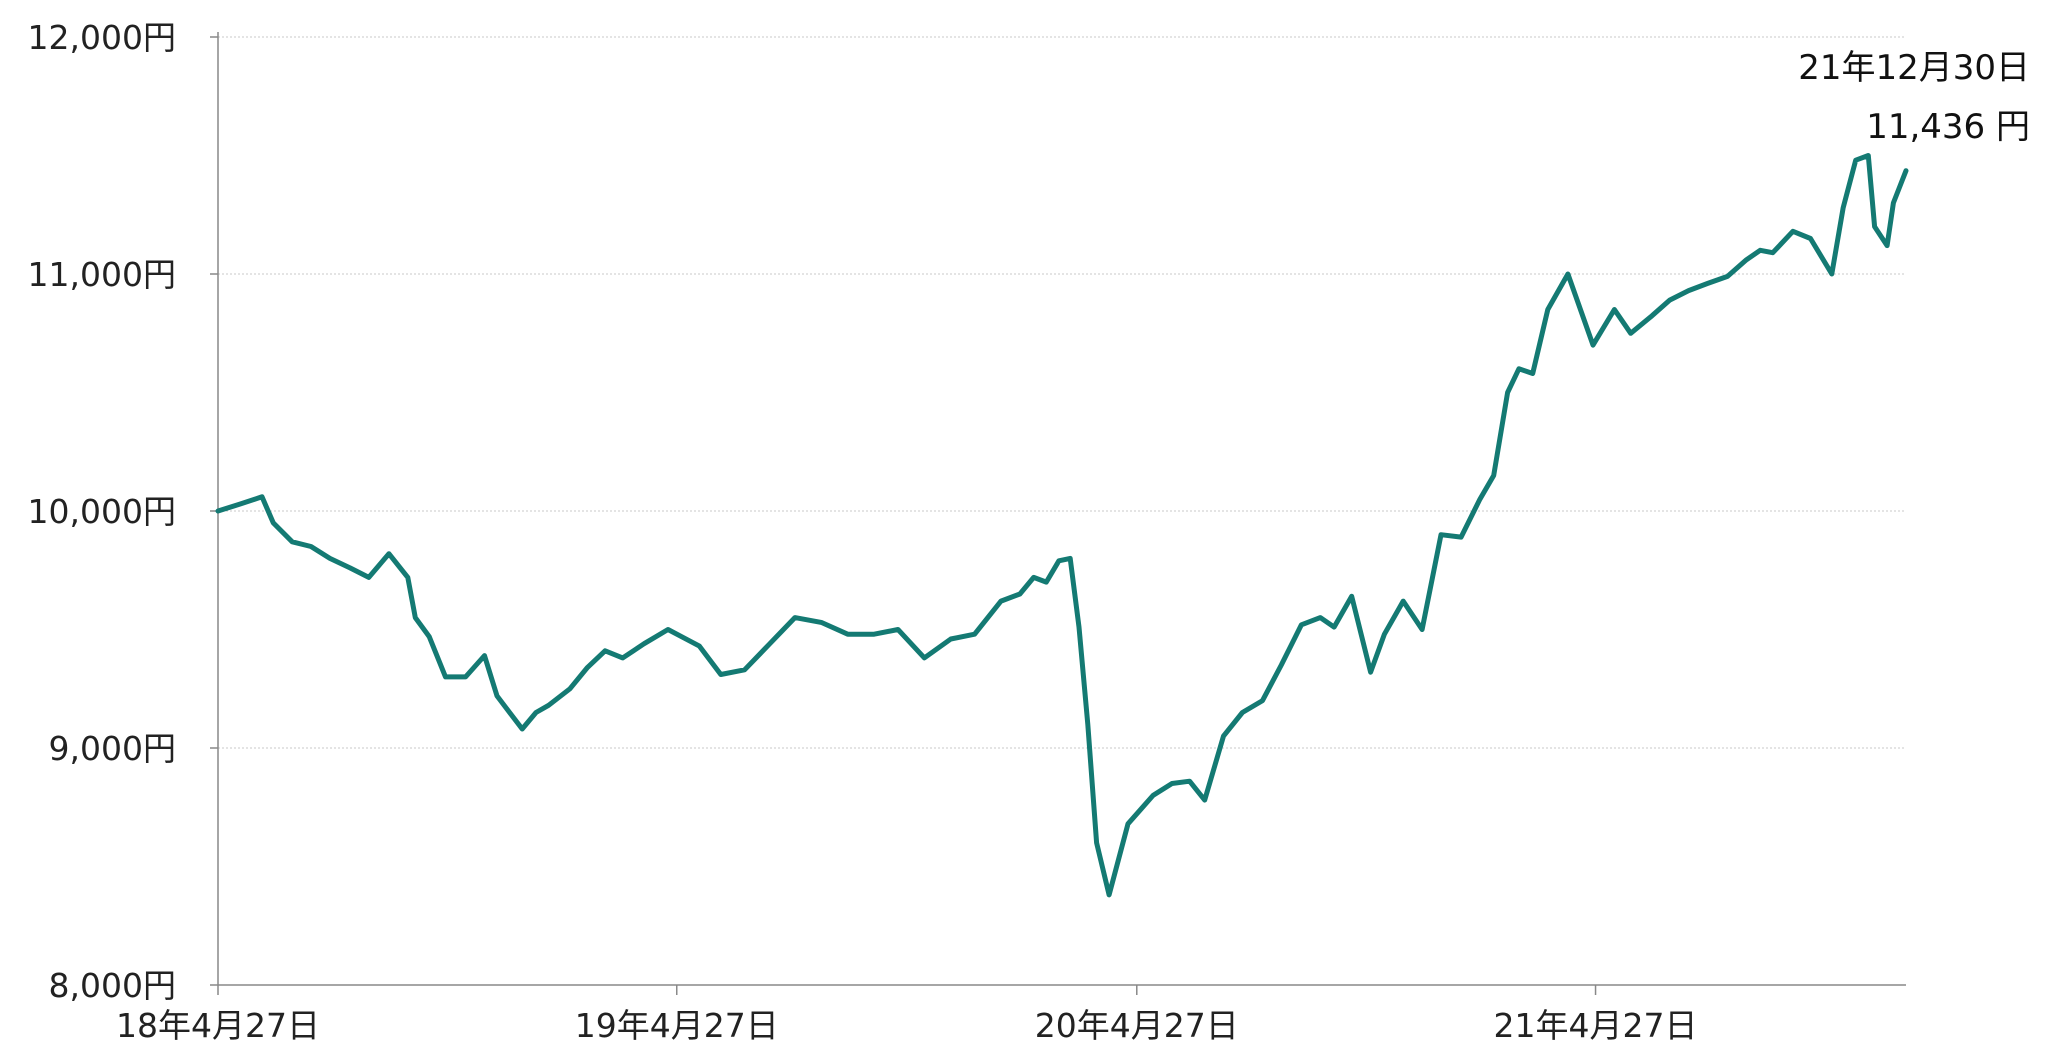 The width and height of the screenshot is (2048, 1064). I want to click on annotation-date: 21年12月30日, so click(1914, 68).